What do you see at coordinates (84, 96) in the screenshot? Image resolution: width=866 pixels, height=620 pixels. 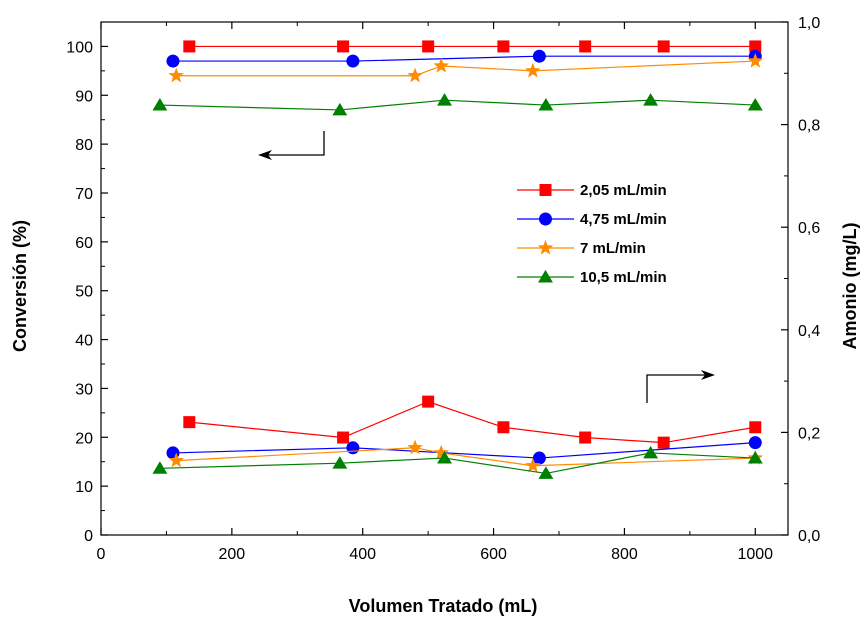 I see `y-left-tick-label: 90` at bounding box center [84, 96].